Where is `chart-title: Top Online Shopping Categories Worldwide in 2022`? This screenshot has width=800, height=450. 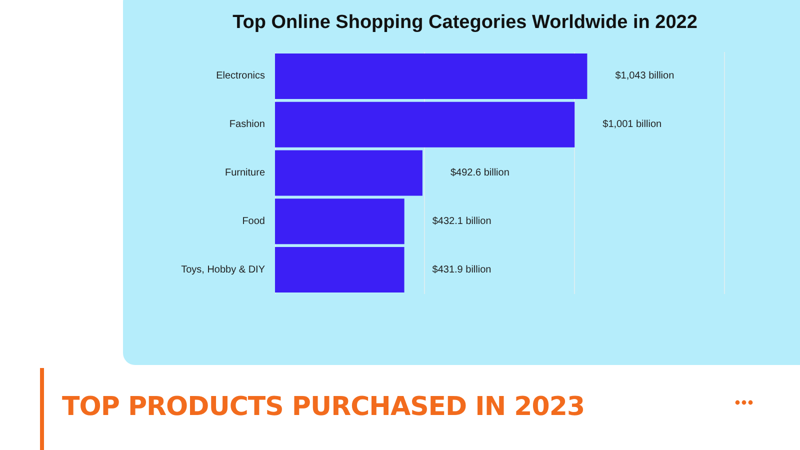
chart-title: Top Online Shopping Categories Worldwide in 2022 is located at coordinates (465, 22).